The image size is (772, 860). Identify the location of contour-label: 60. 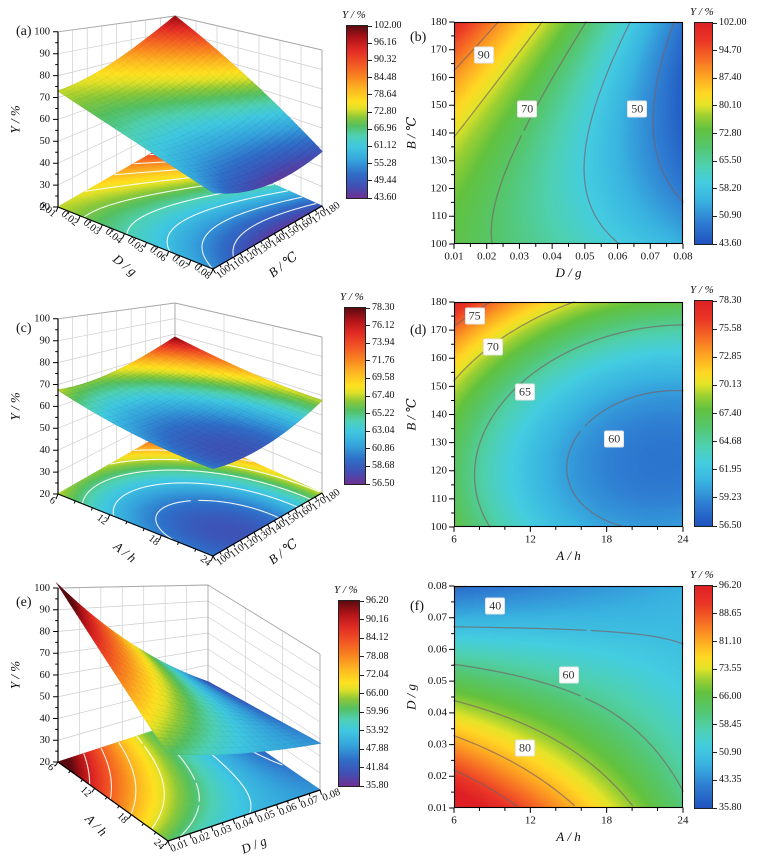
(568, 675).